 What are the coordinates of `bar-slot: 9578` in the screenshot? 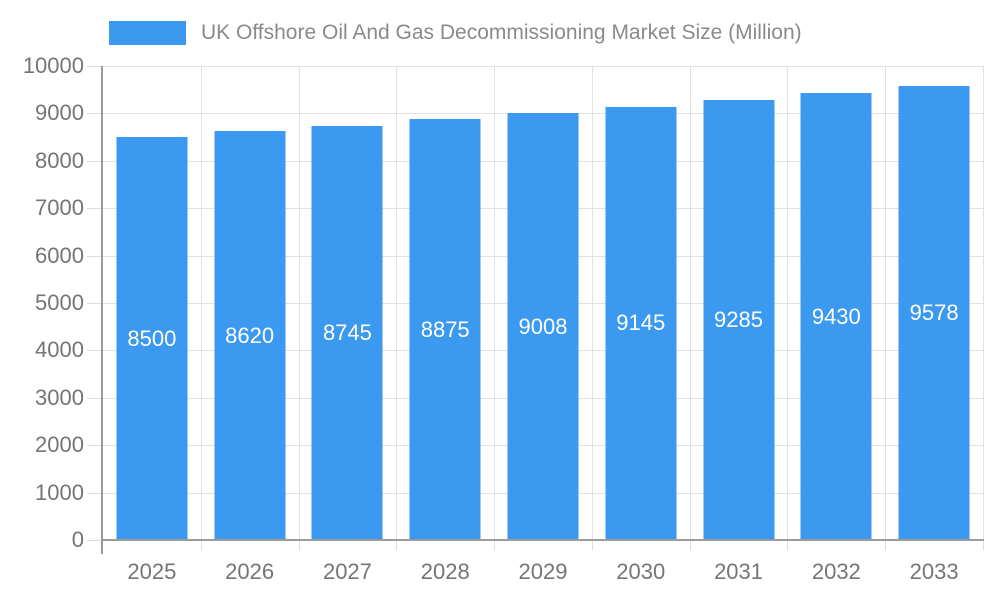 It's located at (934, 303).